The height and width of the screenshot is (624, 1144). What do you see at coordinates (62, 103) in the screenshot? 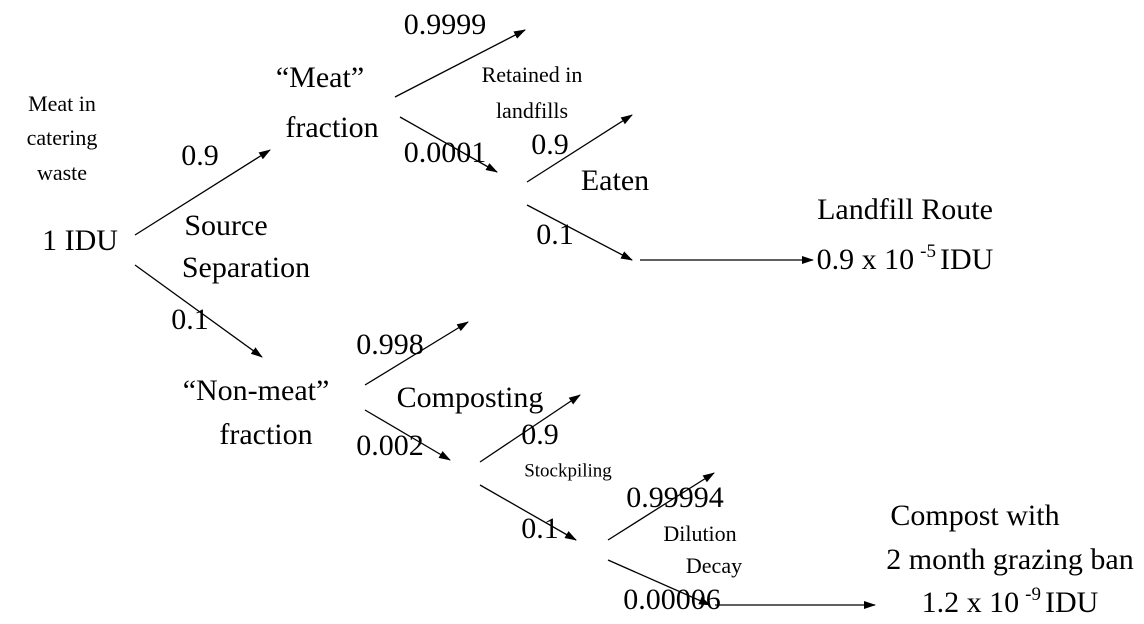
I see `source-label: Meat in` at bounding box center [62, 103].